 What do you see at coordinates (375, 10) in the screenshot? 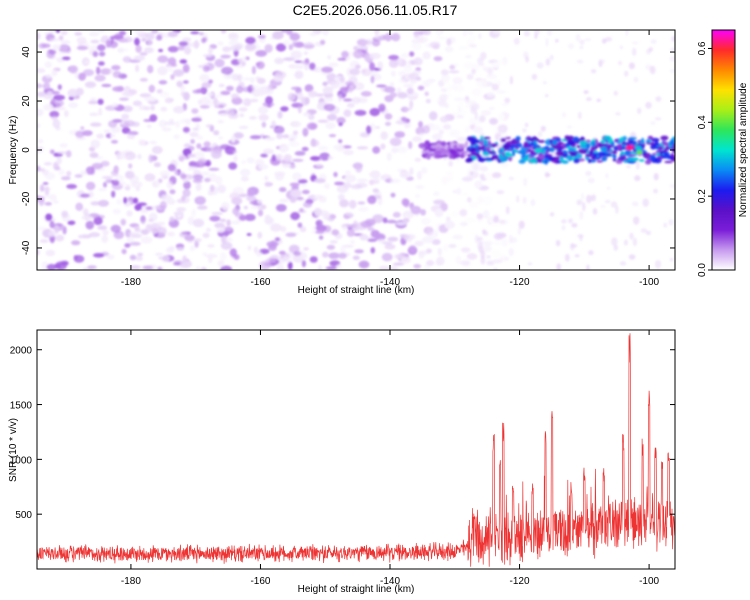
I see `figure-title: C2E5.2026.056.11.05.R17` at bounding box center [375, 10].